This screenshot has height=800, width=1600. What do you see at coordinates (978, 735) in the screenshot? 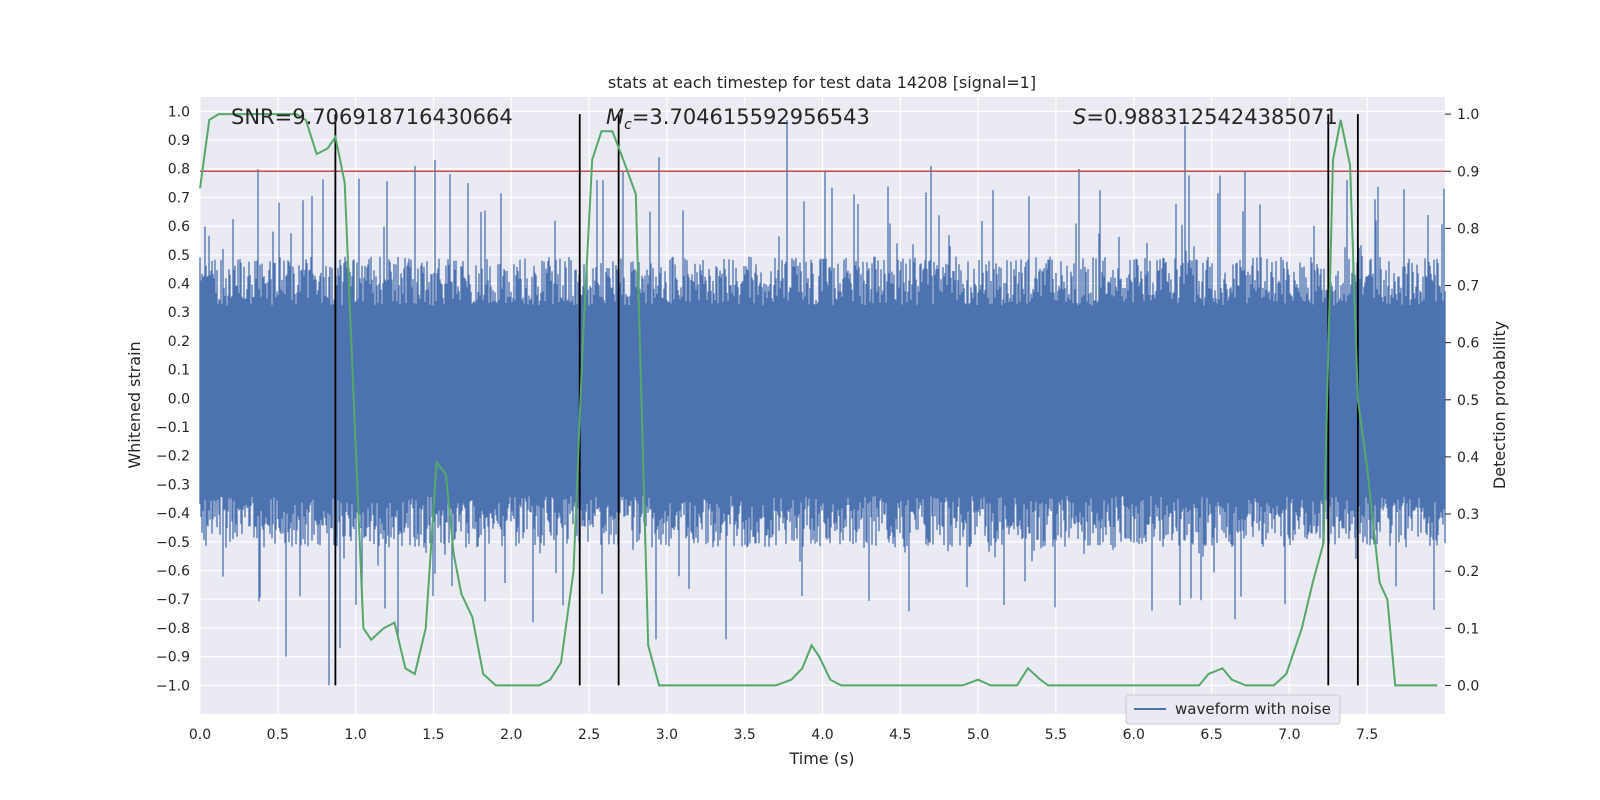
I see `x-tick-label: 5.0` at bounding box center [978, 735].